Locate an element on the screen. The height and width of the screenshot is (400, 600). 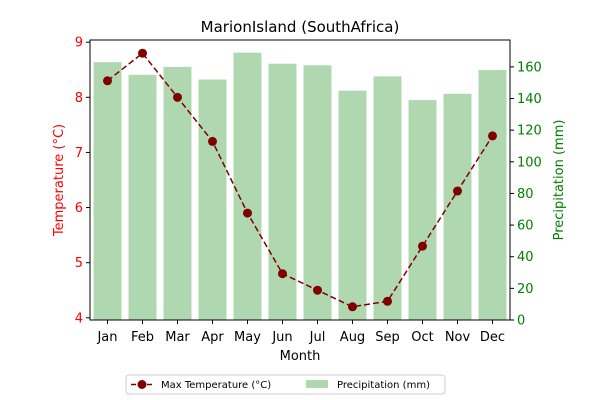
x-tick-label: Apr is located at coordinates (212, 337).